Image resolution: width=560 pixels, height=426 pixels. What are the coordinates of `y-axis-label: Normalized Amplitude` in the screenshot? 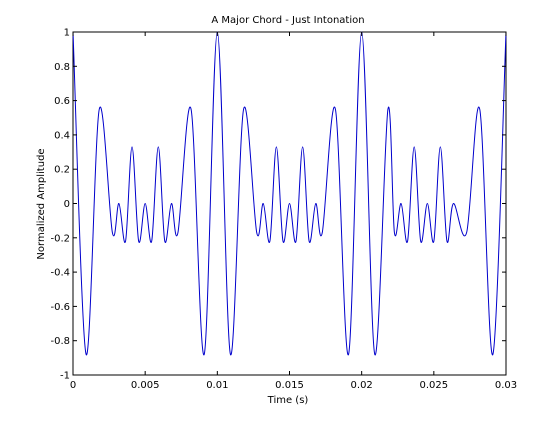 It's located at (41, 203).